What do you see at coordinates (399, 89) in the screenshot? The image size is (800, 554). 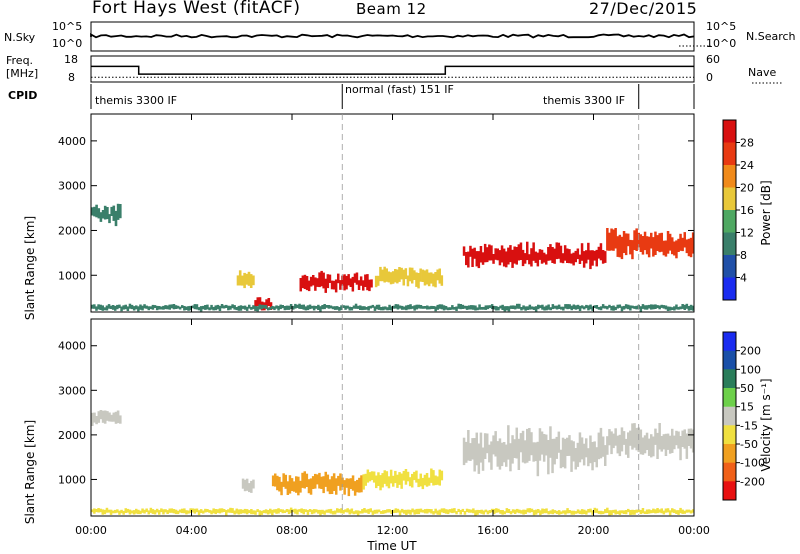 I see `cpid-segment-2: normal (fast) 151 IF` at bounding box center [399, 89].